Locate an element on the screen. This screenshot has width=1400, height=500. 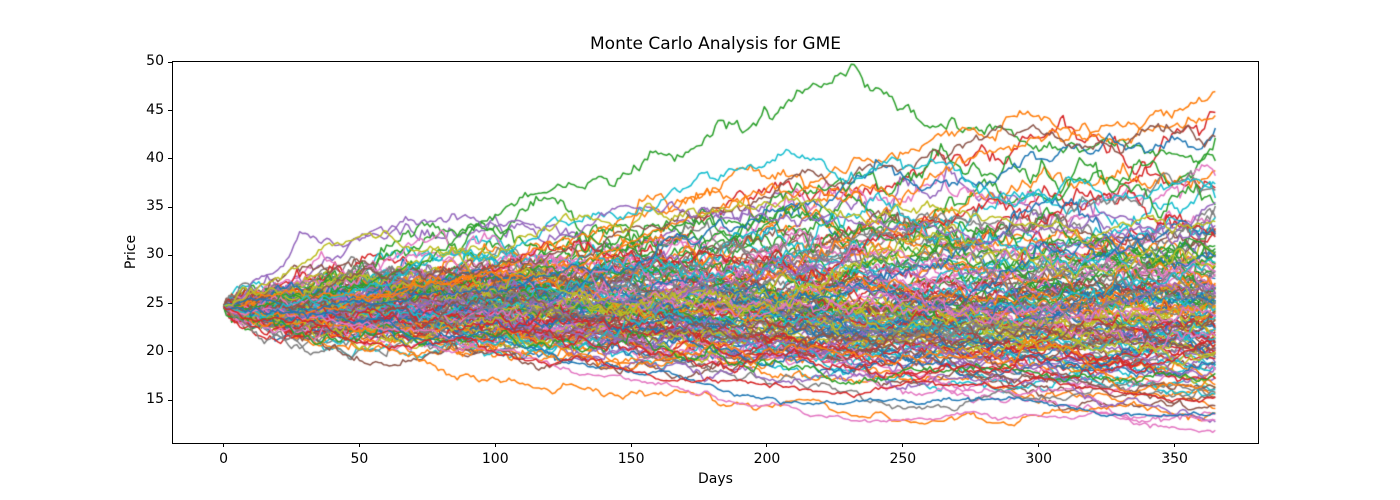
x-tick-label: 100 is located at coordinates (495, 459).